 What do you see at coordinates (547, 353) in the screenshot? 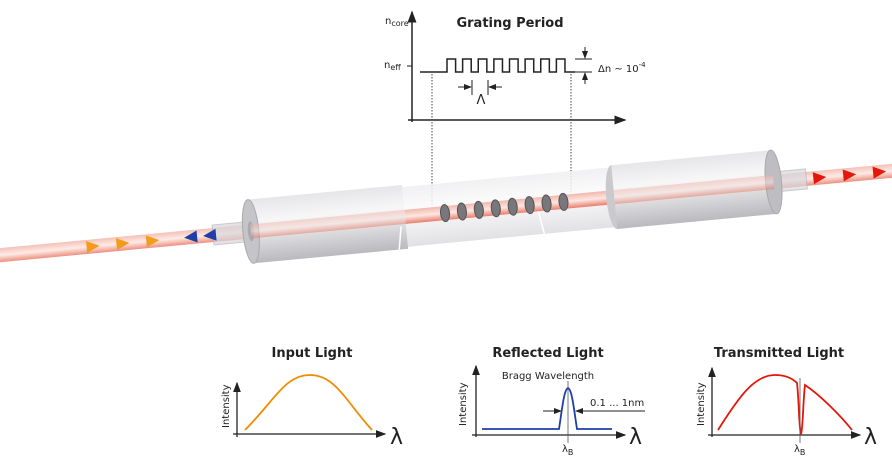
I see `plot-title: Reflected Light` at bounding box center [547, 353].